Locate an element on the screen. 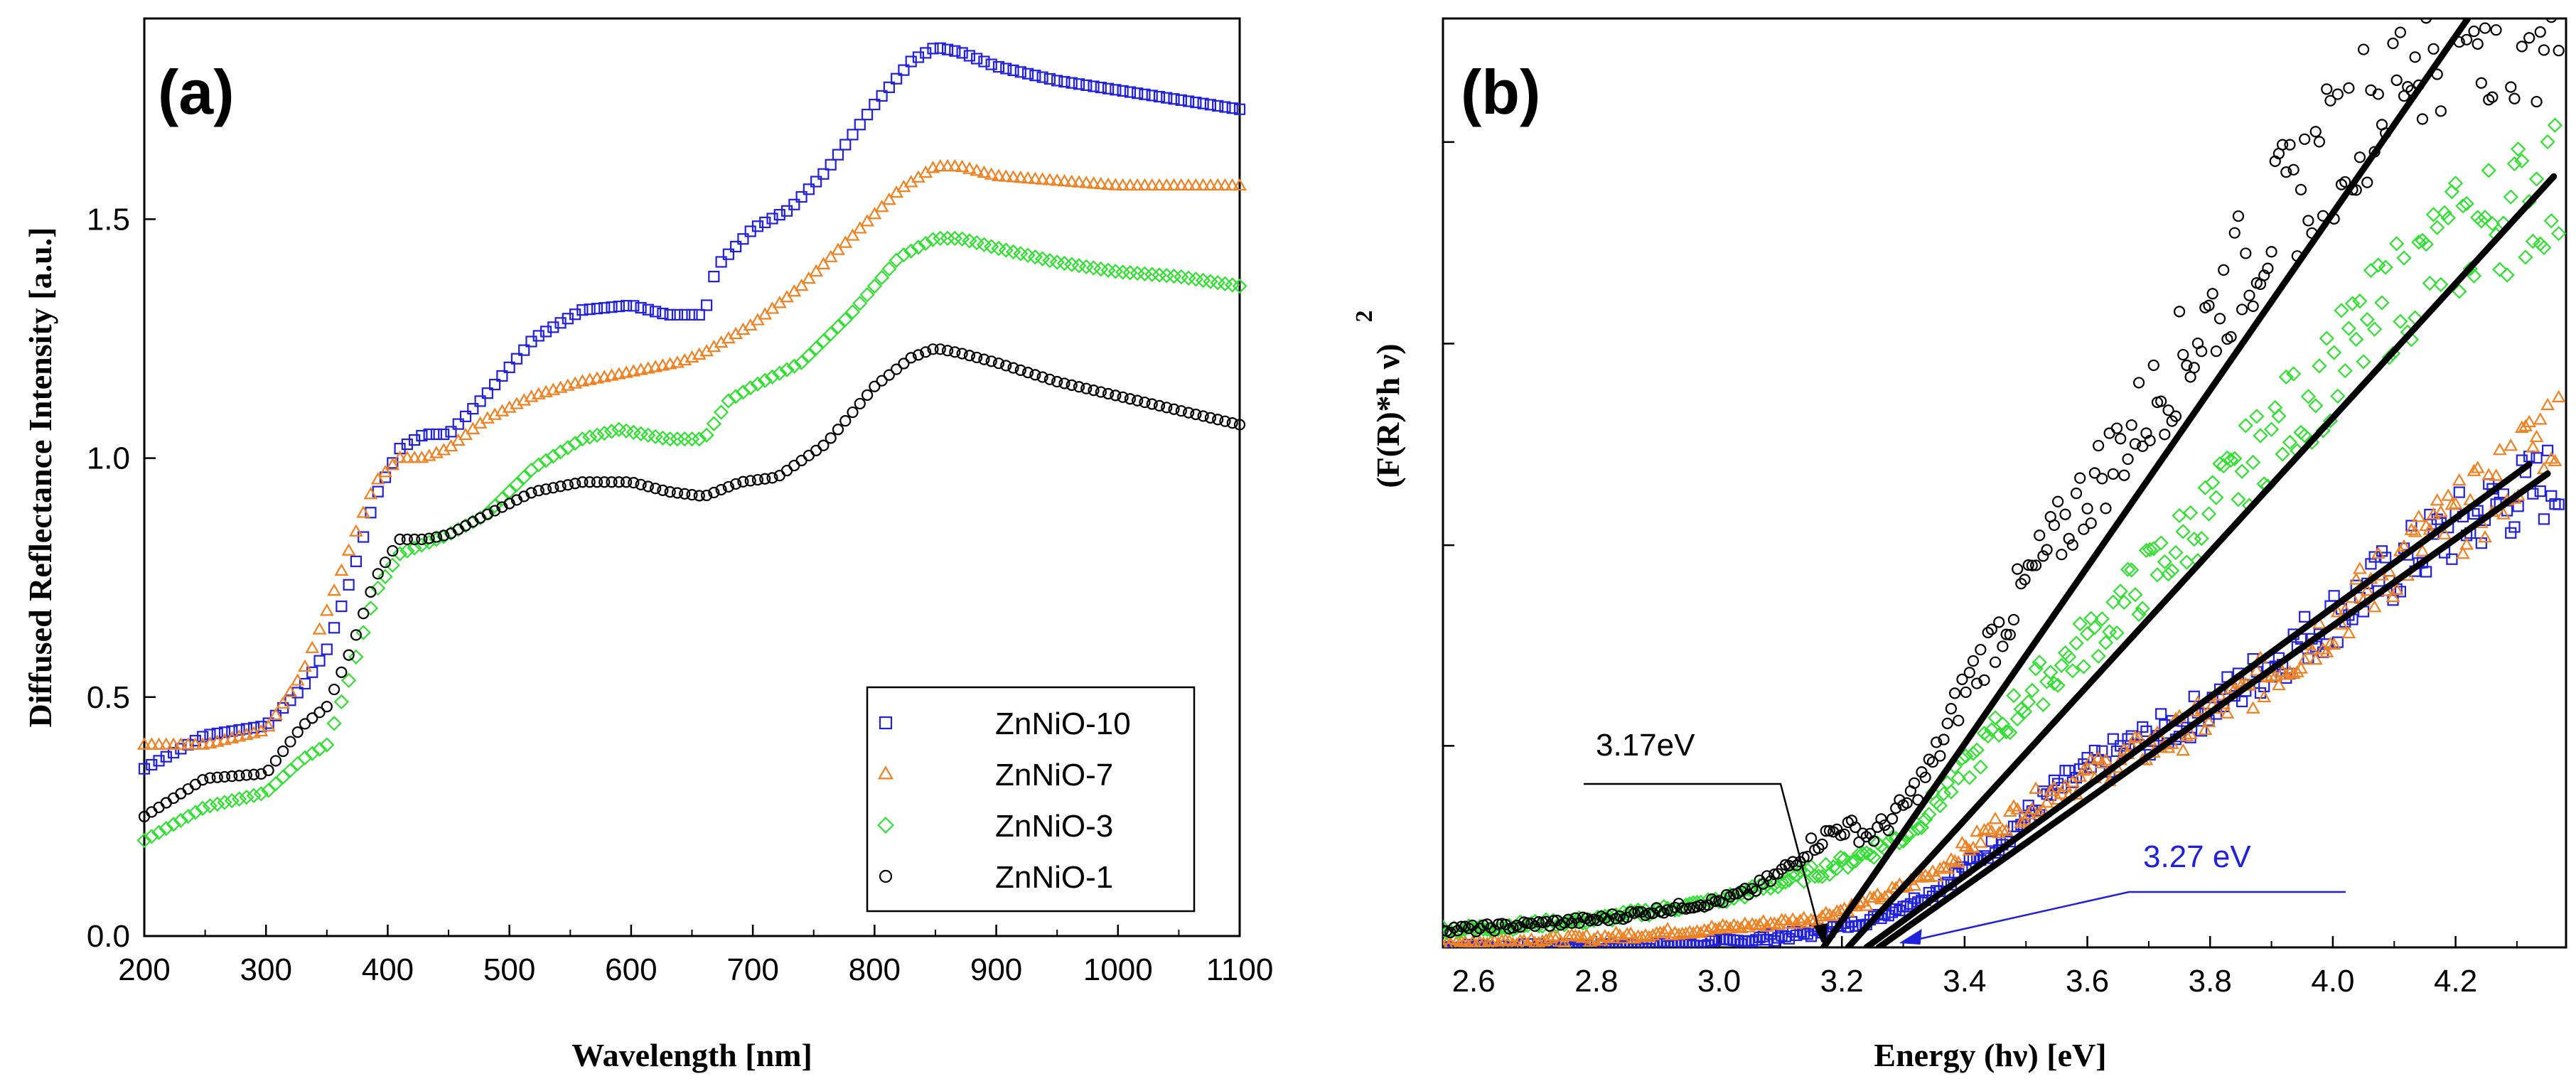  x-tick-label-a: 700 is located at coordinates (752, 969).